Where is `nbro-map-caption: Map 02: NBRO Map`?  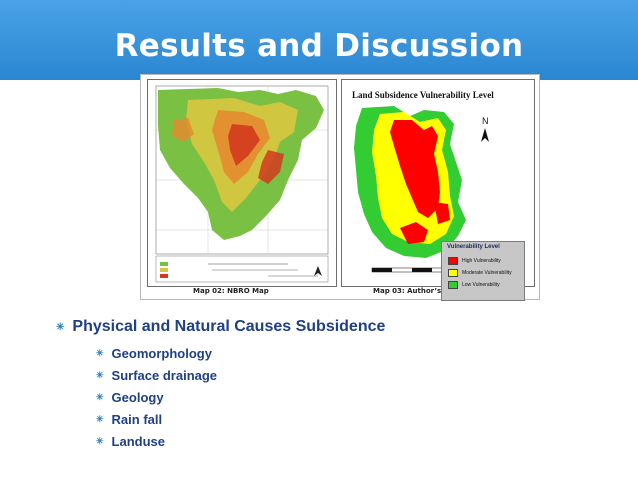
nbro-map-caption: Map 02: NBRO Map is located at coordinates (231, 291).